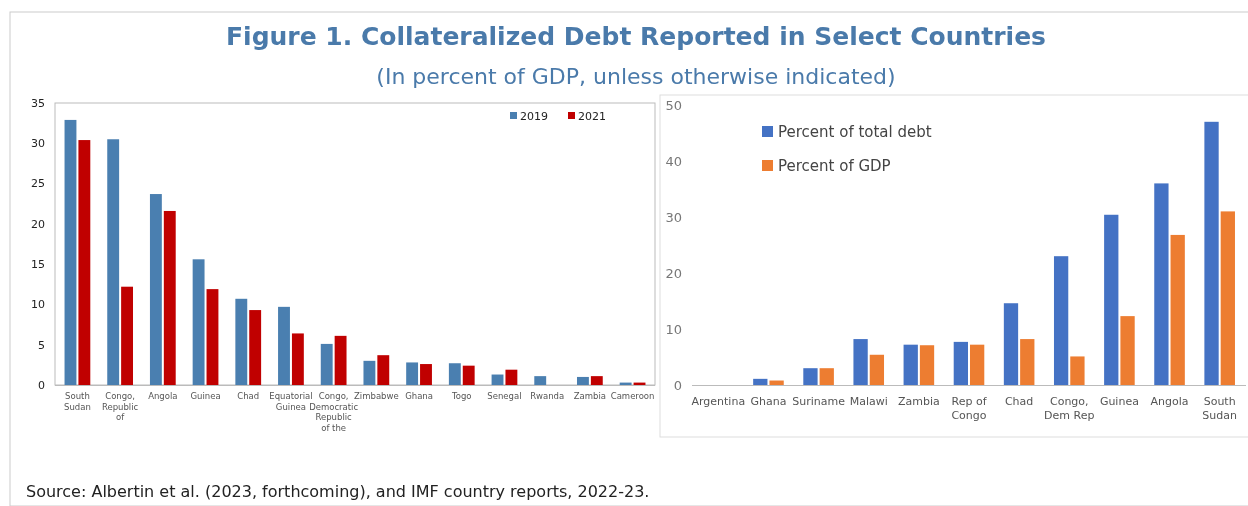 The width and height of the screenshot is (1248, 506). Describe the element at coordinates (41, 345) in the screenshot. I see `y-tick-label: 5` at that location.